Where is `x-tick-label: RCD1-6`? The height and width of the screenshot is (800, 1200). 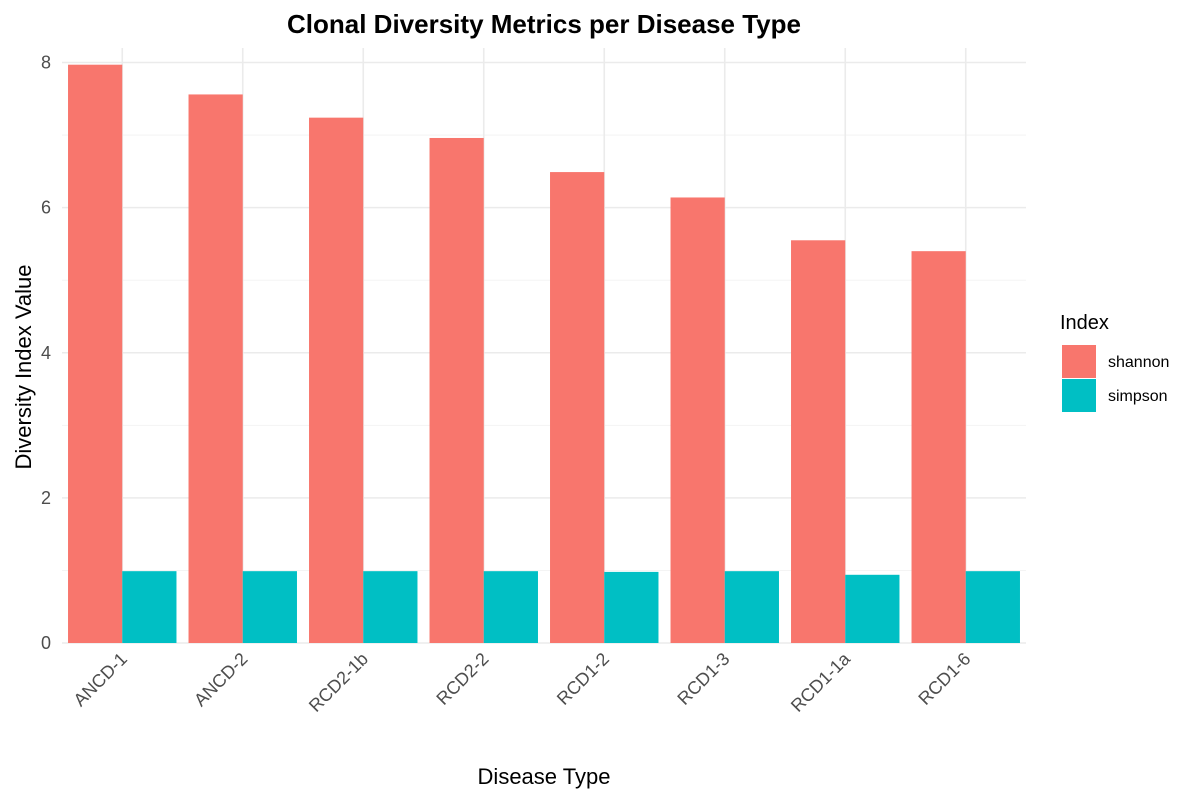
x-tick-label: RCD1-6 is located at coordinates (944, 679).